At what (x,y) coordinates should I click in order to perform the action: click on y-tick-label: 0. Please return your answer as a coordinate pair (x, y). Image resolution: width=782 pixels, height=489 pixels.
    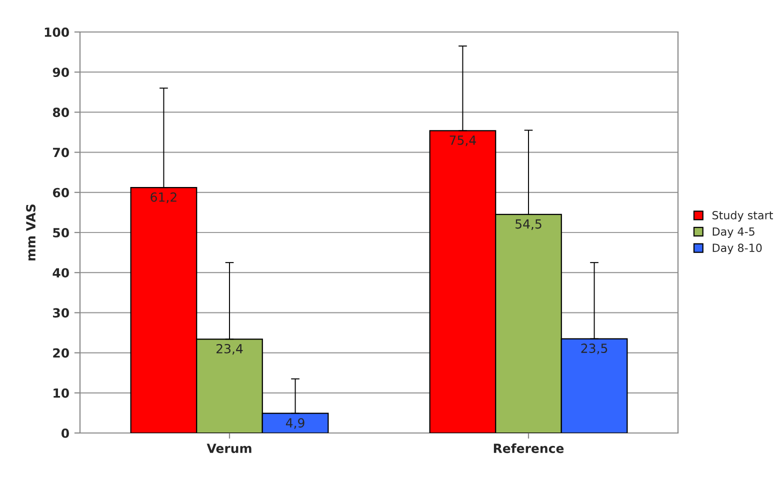
    Looking at the image, I should click on (65, 433).